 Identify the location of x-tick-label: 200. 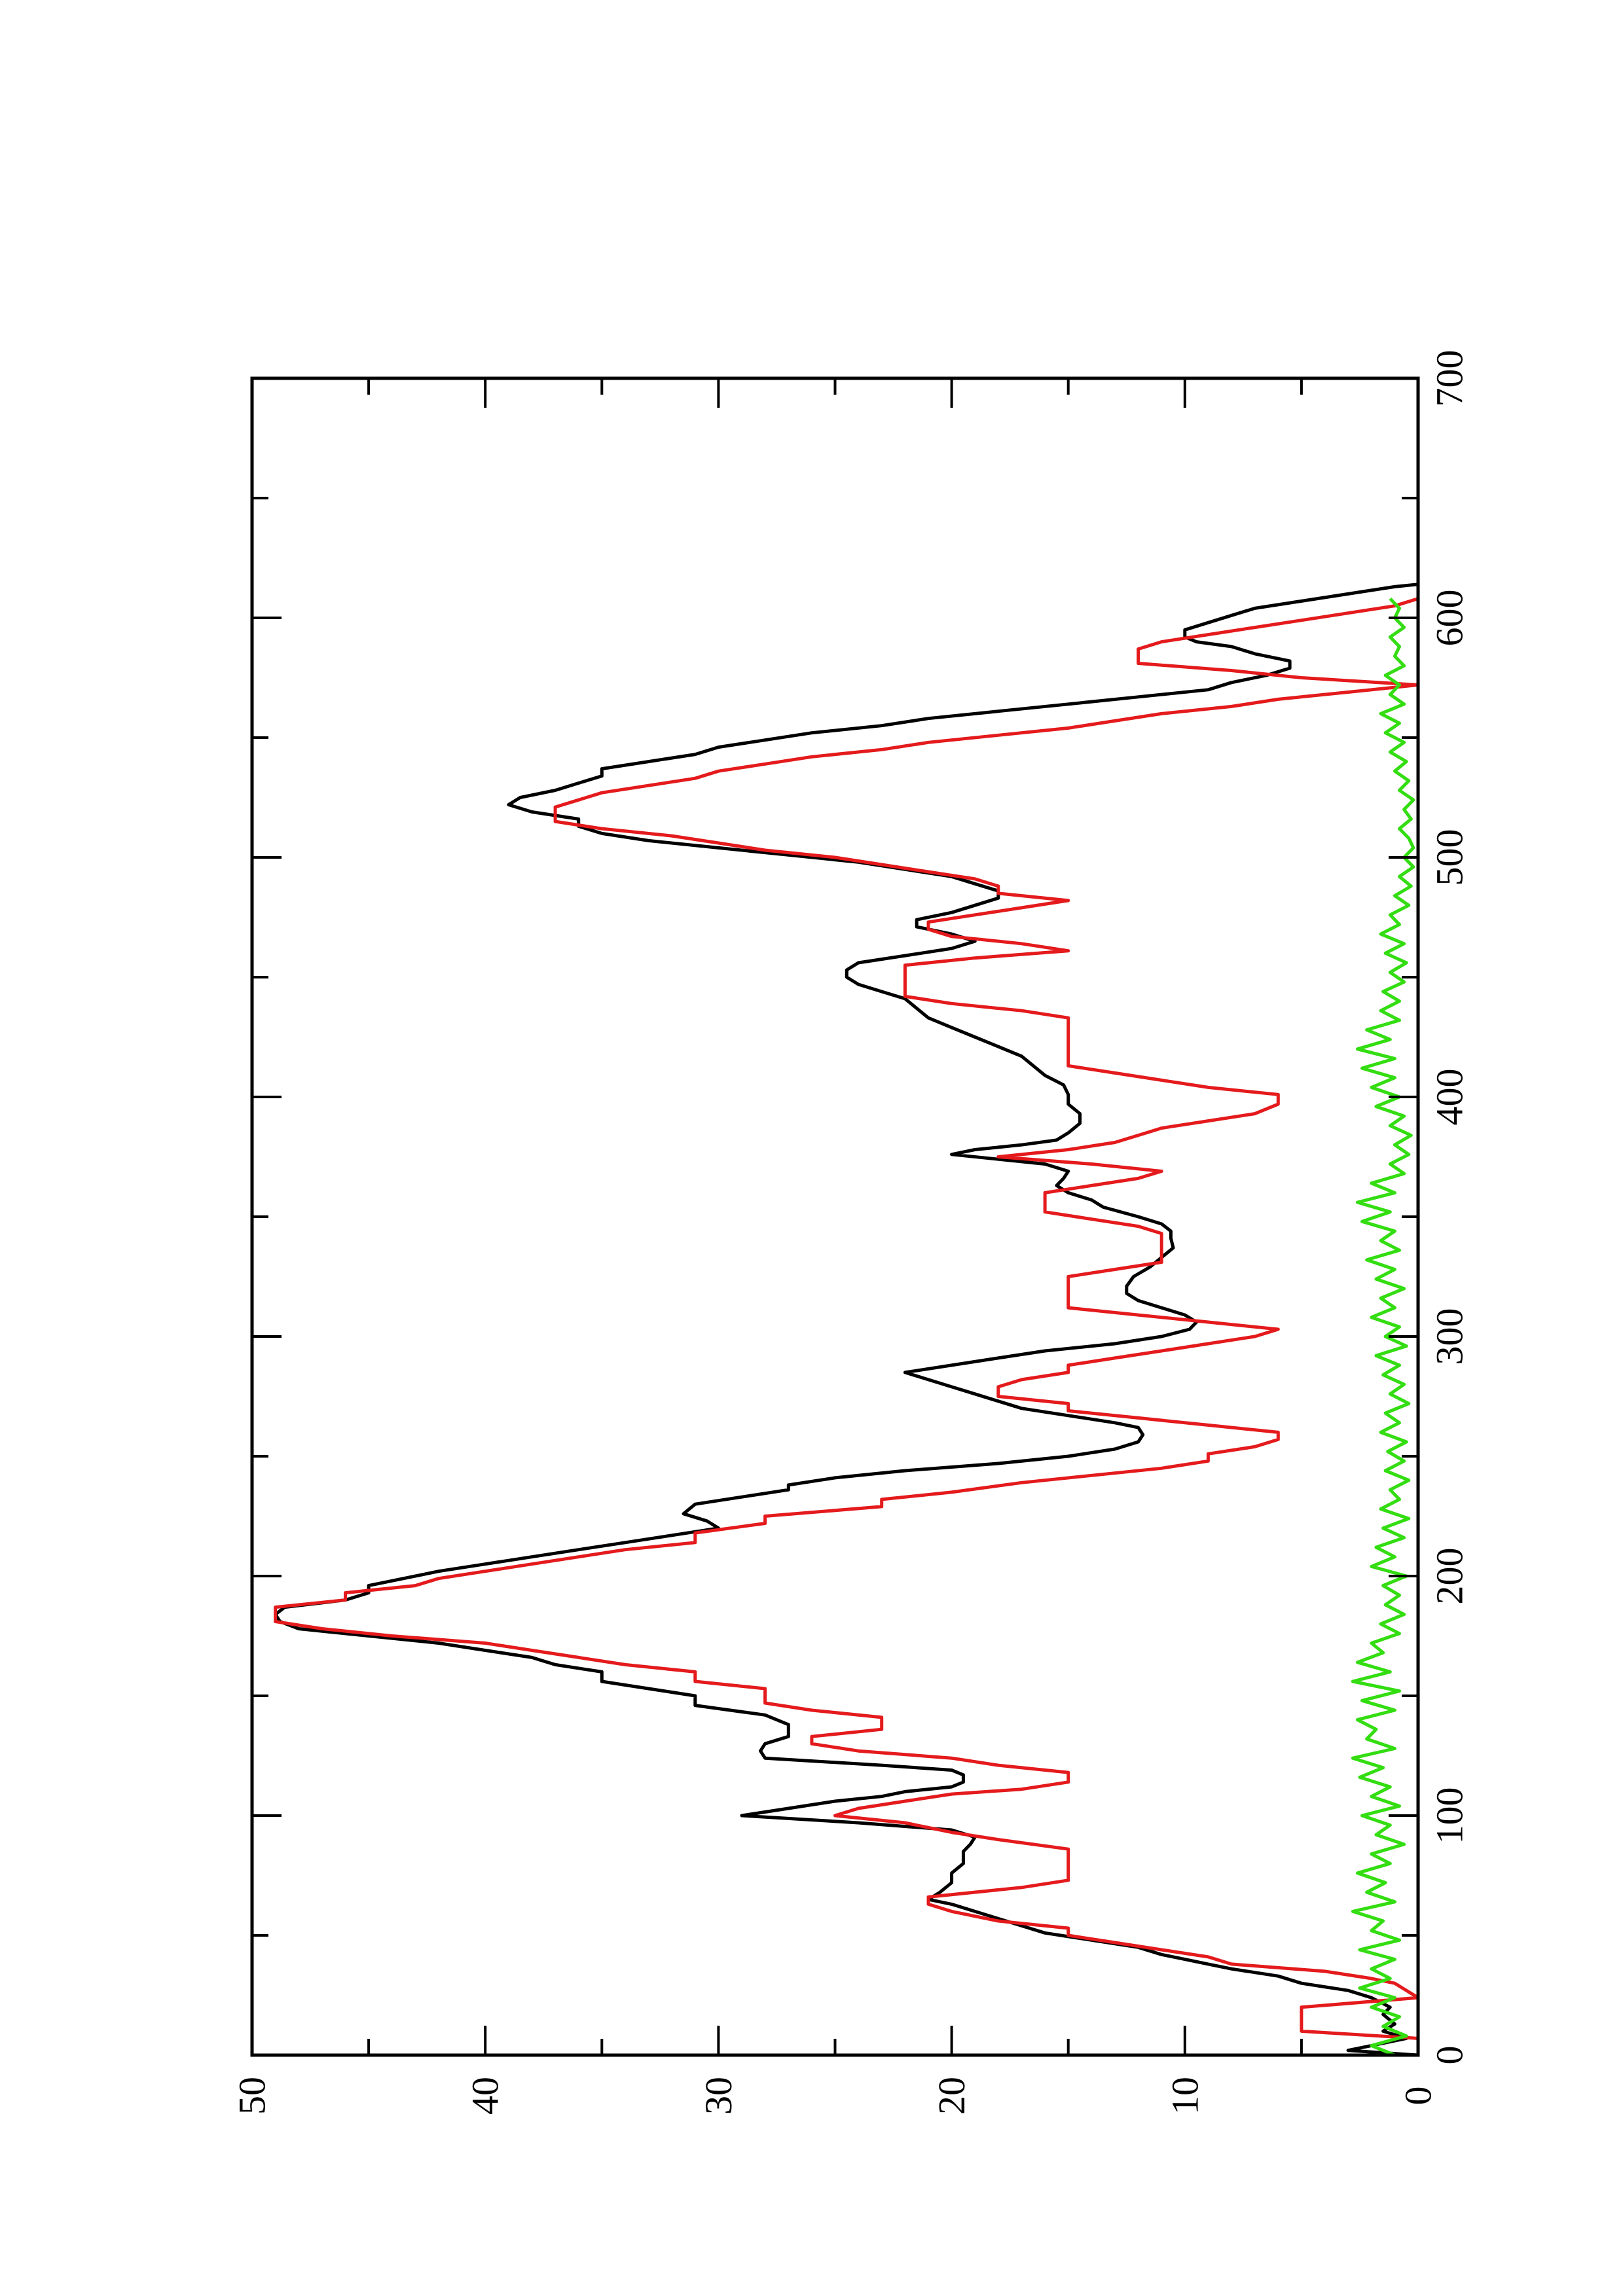
(1450, 1576).